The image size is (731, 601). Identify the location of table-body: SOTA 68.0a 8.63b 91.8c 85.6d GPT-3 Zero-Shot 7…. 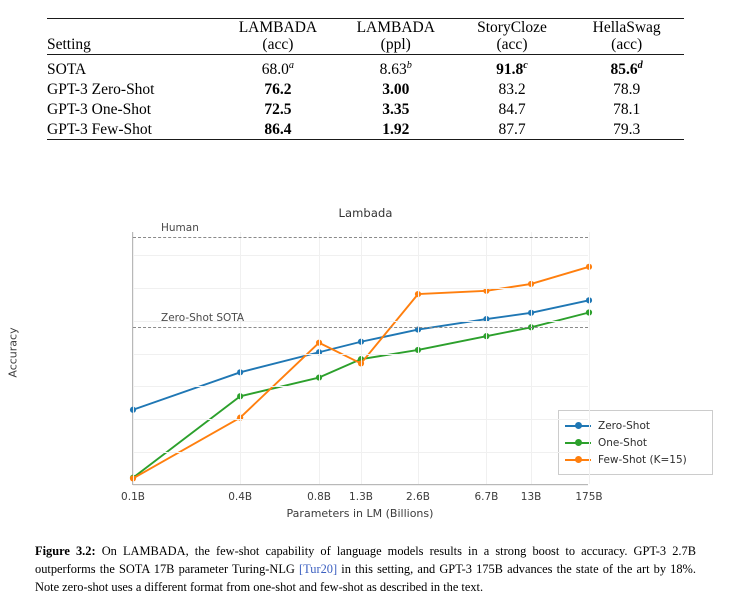
(365, 96).